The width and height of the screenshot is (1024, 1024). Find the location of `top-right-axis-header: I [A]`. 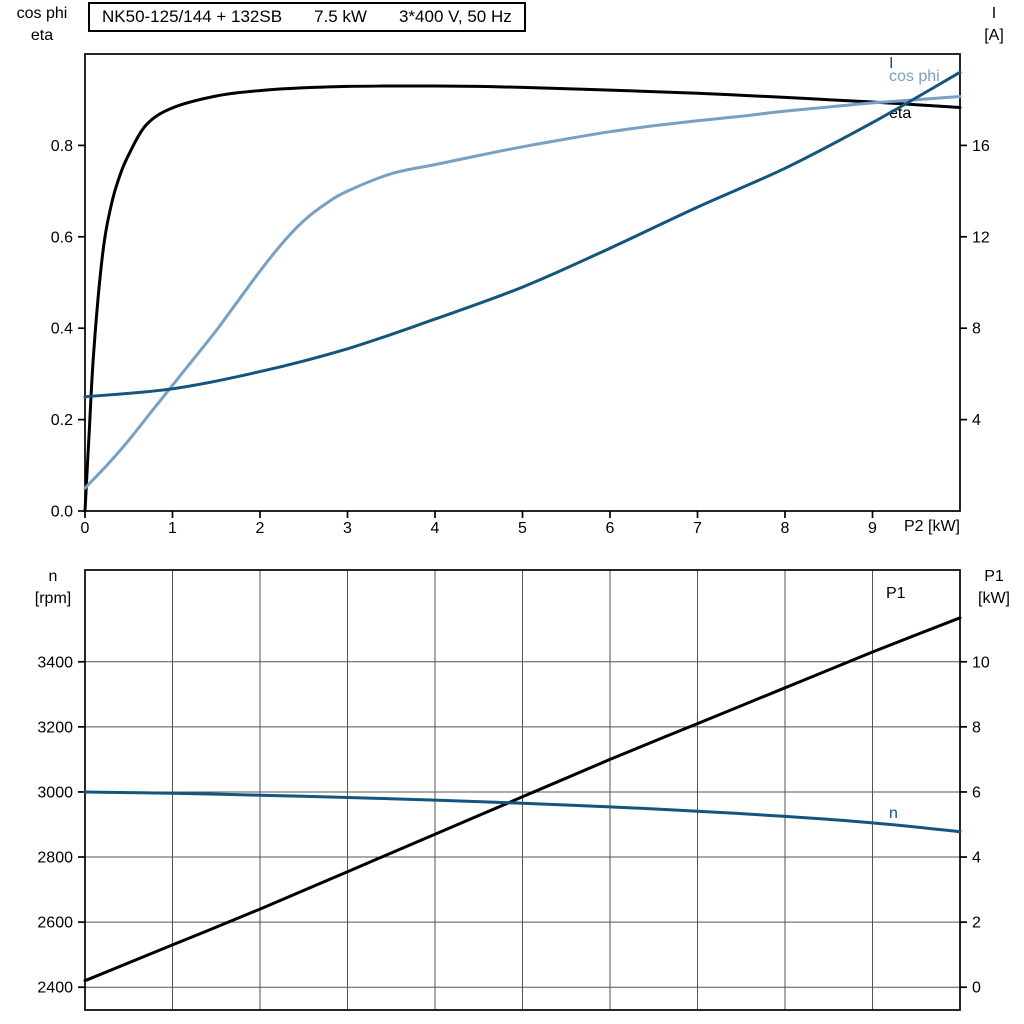

top-right-axis-header: I [A] is located at coordinates (994, 25).